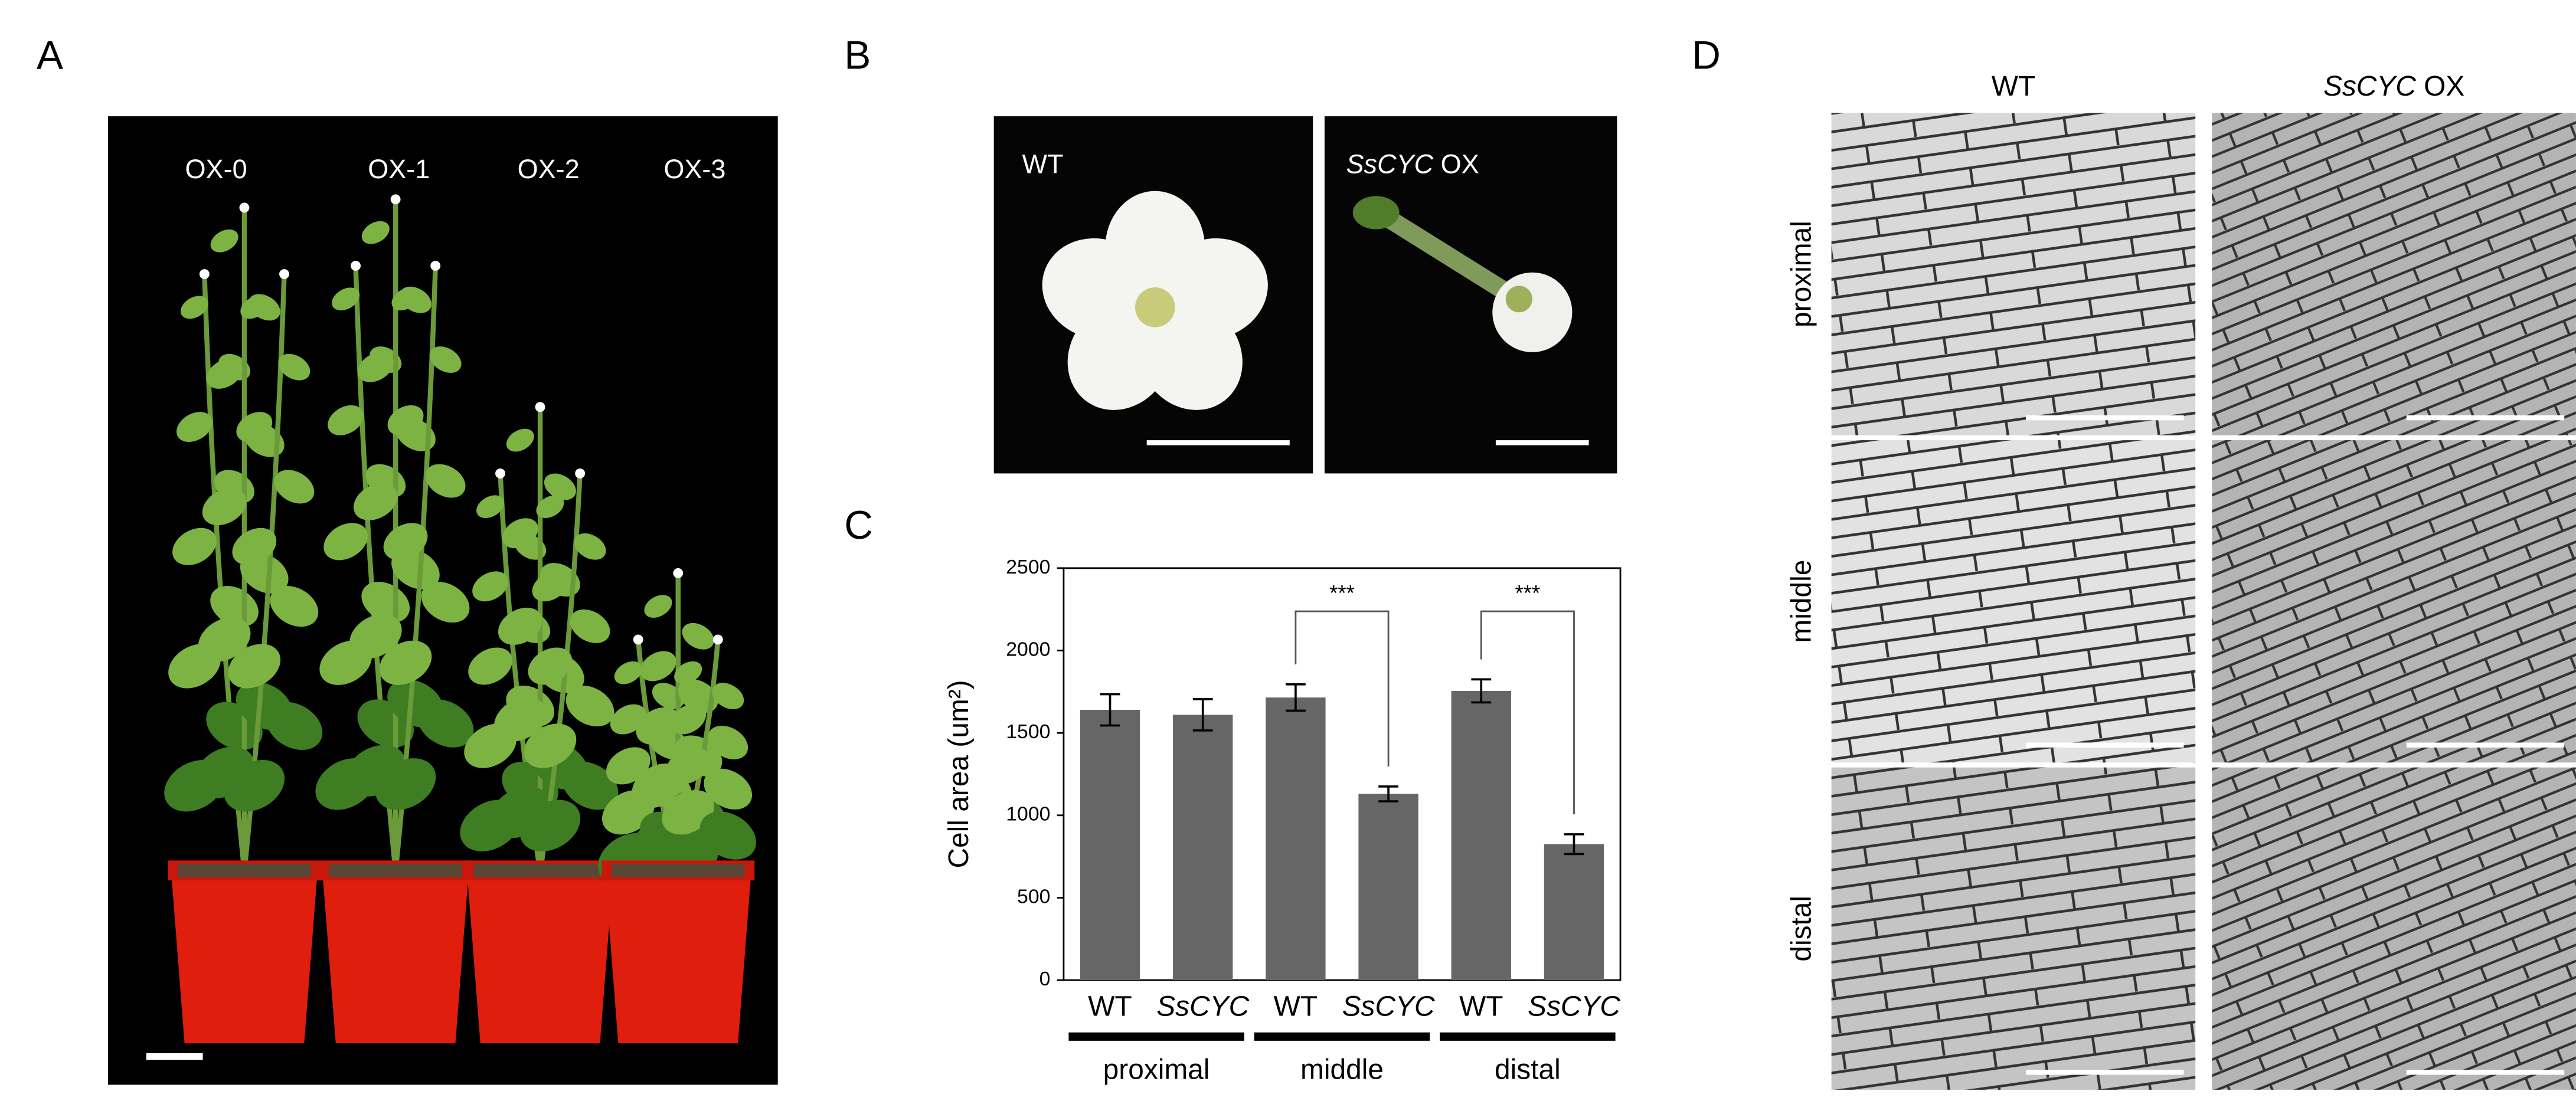 The height and width of the screenshot is (1114, 2576). Describe the element at coordinates (1033, 896) in the screenshot. I see `y-tick-label: 500` at that location.